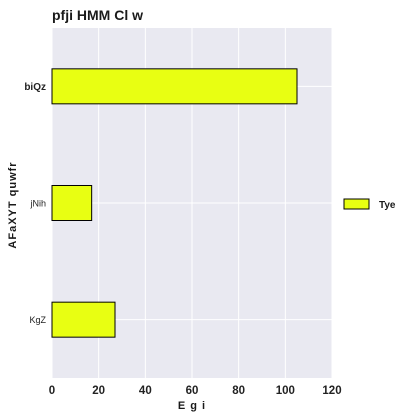 Image resolution: width=420 pixels, height=420 pixels. Describe the element at coordinates (238, 391) in the screenshot. I see `x-tick-label: 80` at that location.